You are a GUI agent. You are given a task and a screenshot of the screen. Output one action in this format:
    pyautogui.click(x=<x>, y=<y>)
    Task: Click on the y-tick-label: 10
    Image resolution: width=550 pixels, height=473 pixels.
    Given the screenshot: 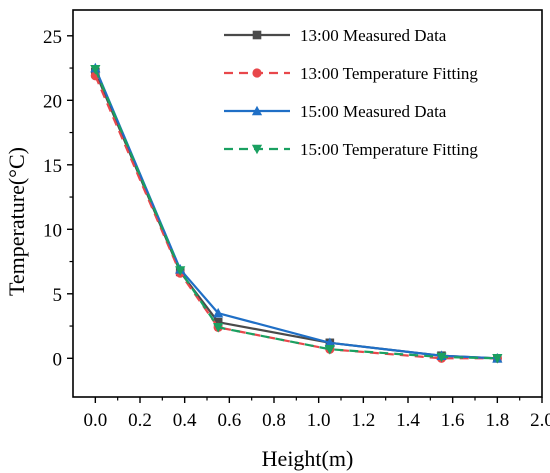 What is the action you would take?
    pyautogui.click(x=52, y=230)
    